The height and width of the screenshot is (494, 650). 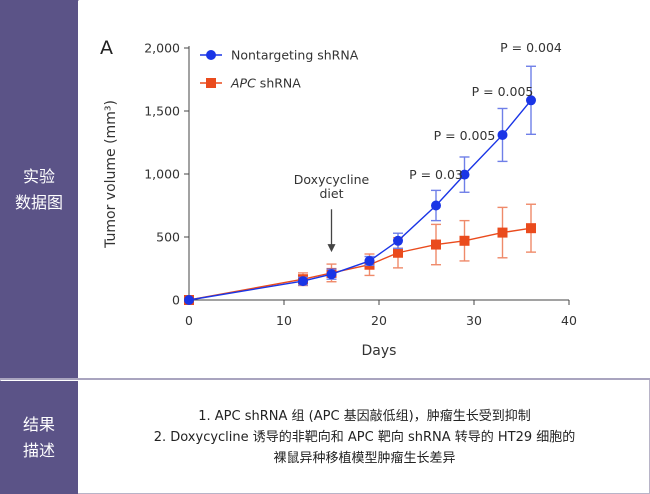 What do you see at coordinates (111, 174) in the screenshot?
I see `y-axis-label: Tumor volume (mm³)` at bounding box center [111, 174].